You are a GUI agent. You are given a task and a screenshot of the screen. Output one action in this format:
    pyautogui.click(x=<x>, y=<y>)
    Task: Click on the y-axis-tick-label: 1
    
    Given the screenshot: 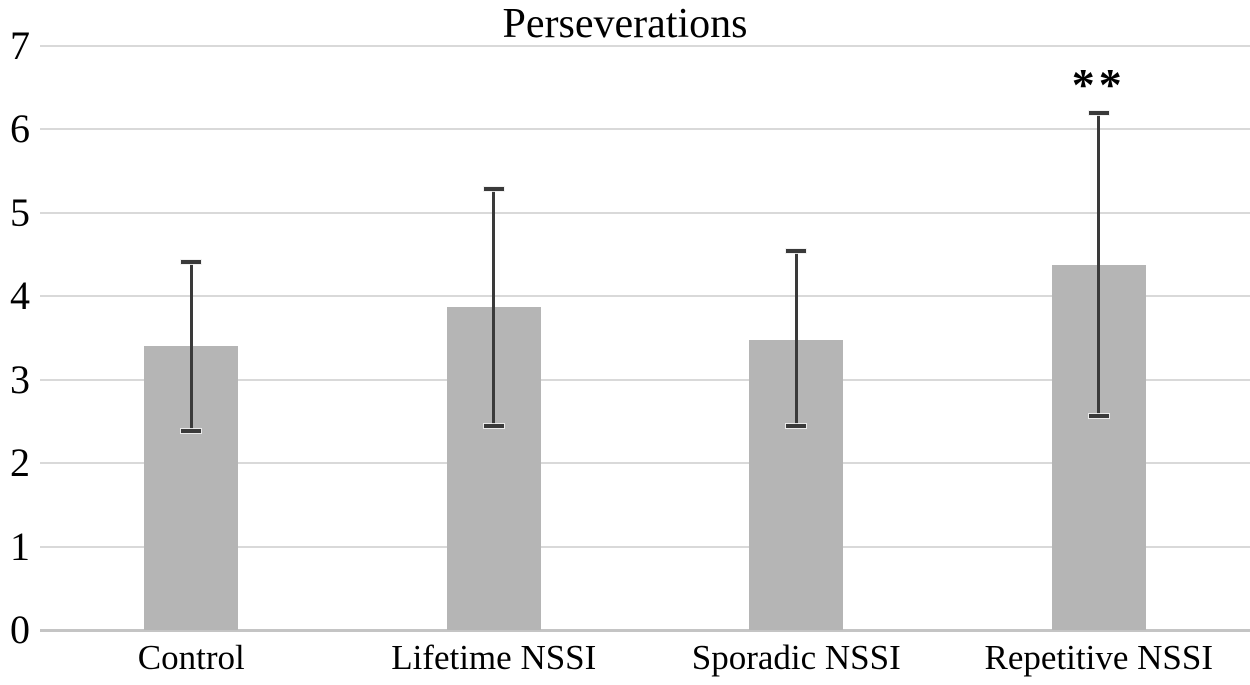 What is the action you would take?
    pyautogui.click(x=20, y=546)
    